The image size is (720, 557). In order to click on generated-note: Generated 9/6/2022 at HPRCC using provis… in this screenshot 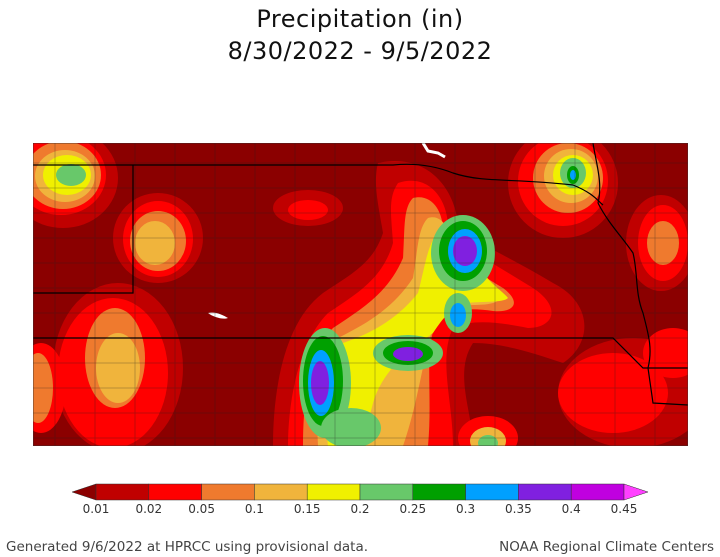, I will do `click(187, 547)`.